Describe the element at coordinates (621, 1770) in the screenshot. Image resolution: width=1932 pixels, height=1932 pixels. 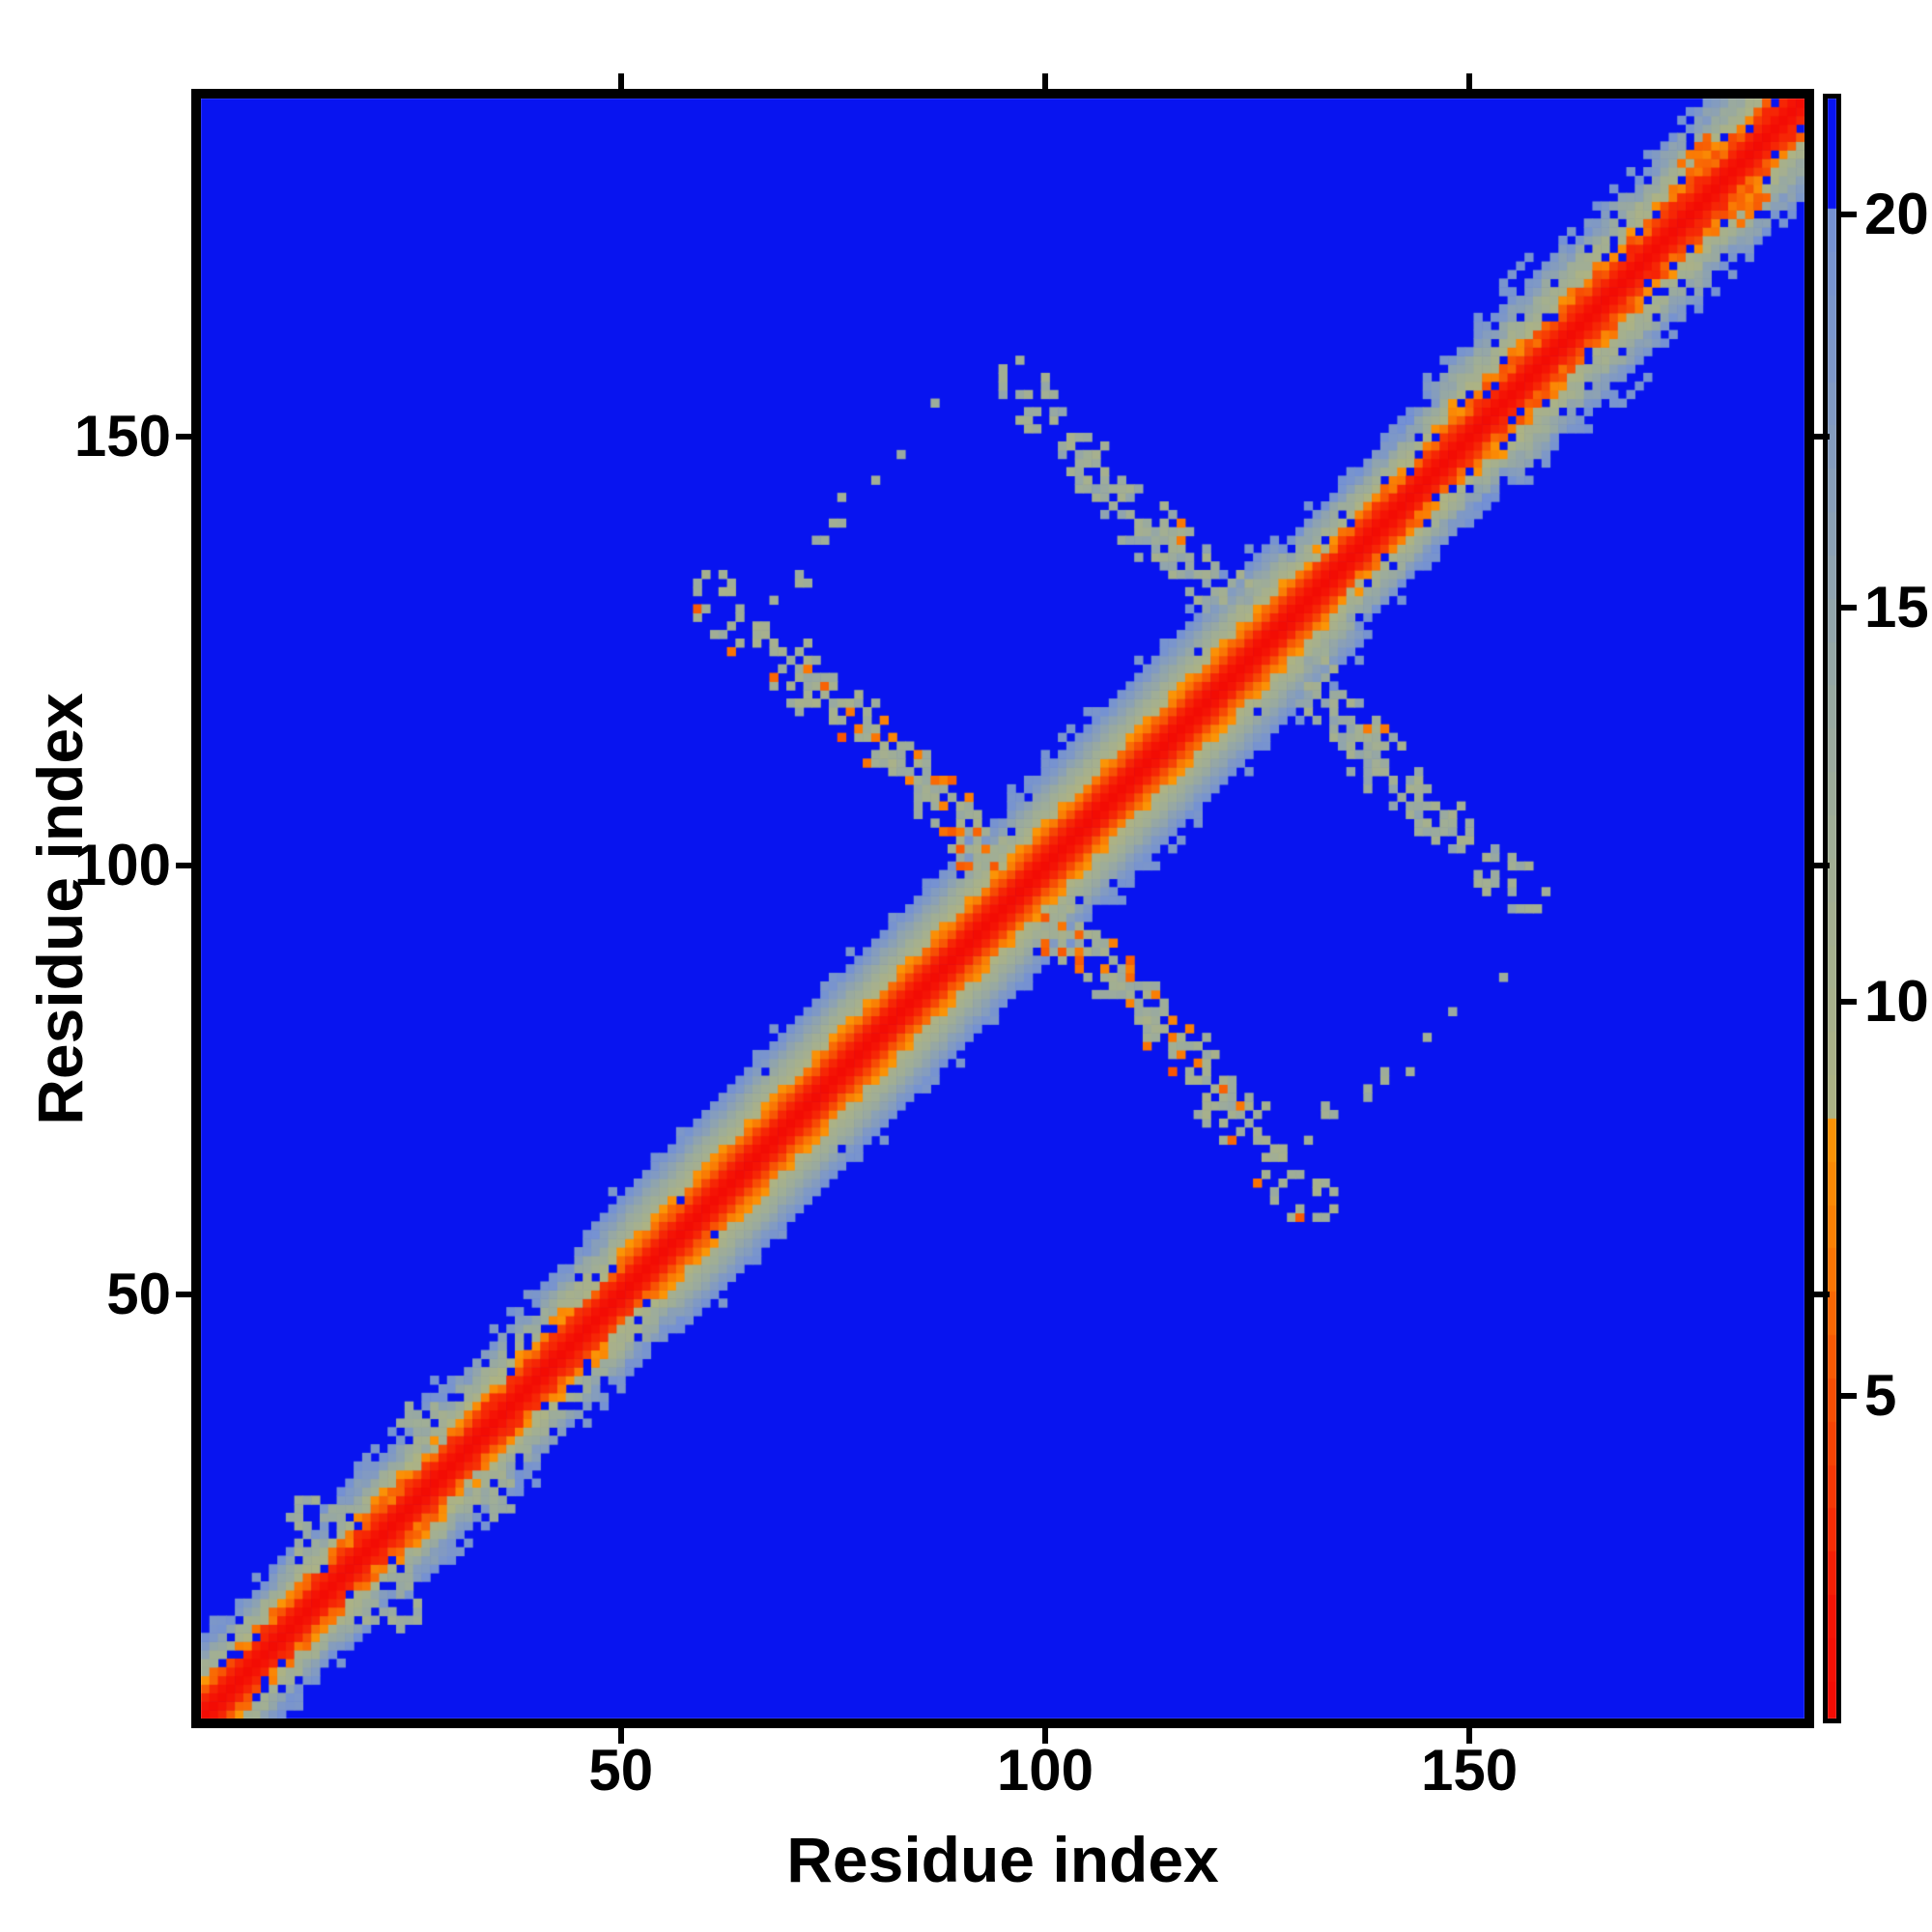
I see `x-axis-tick-label: 50` at that location.